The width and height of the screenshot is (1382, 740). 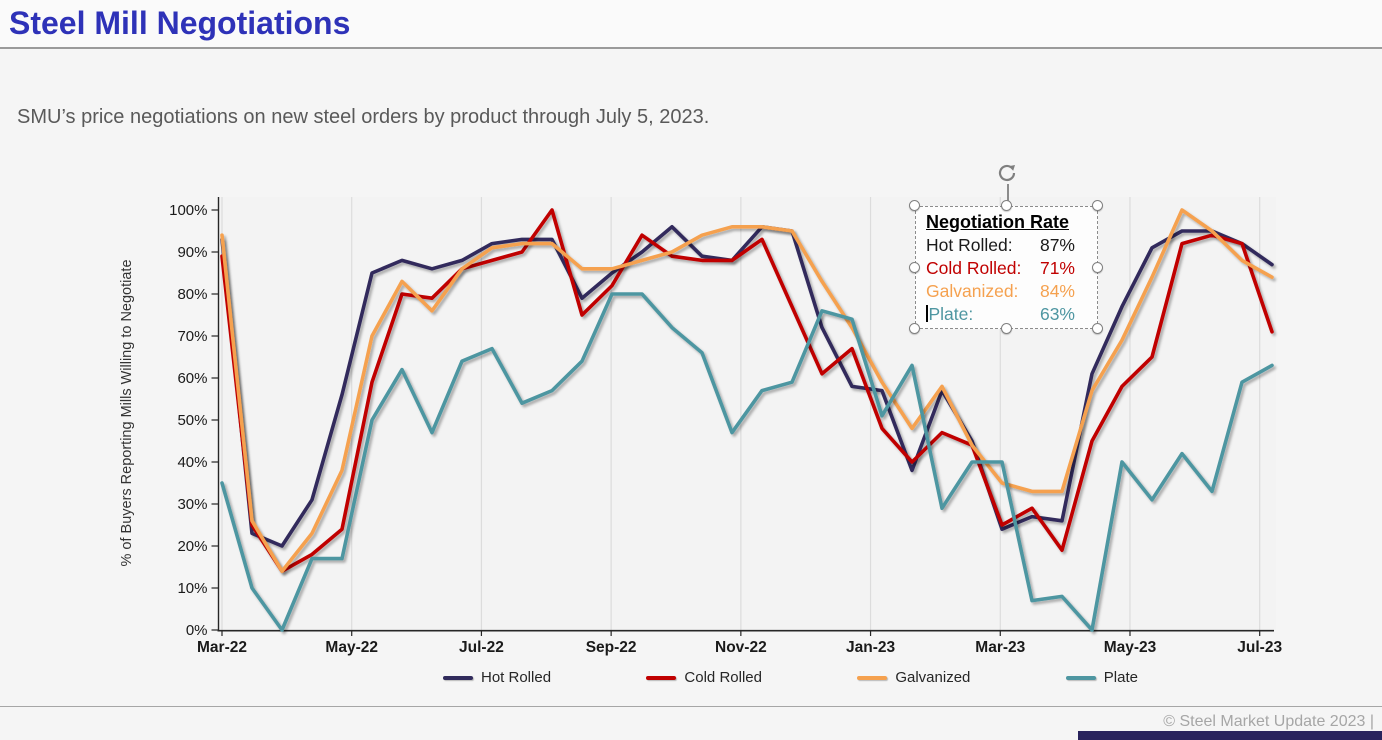 I want to click on x-tick-label: Mar-22, so click(x=222, y=647).